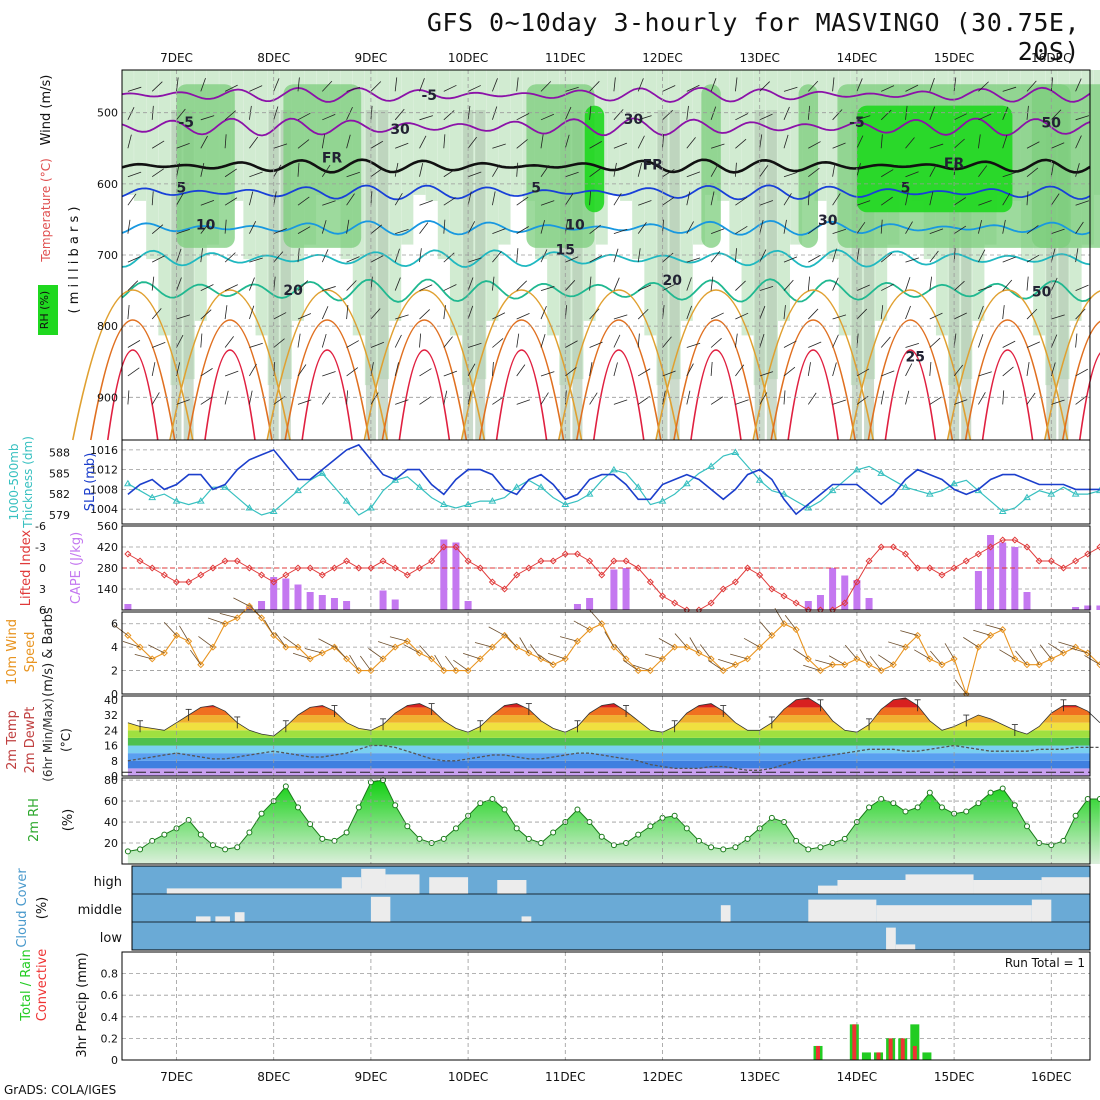 This screenshot has height=1100, width=1100. Describe the element at coordinates (176, 58) in the screenshot. I see `date-tick-top: 7DEC` at that location.